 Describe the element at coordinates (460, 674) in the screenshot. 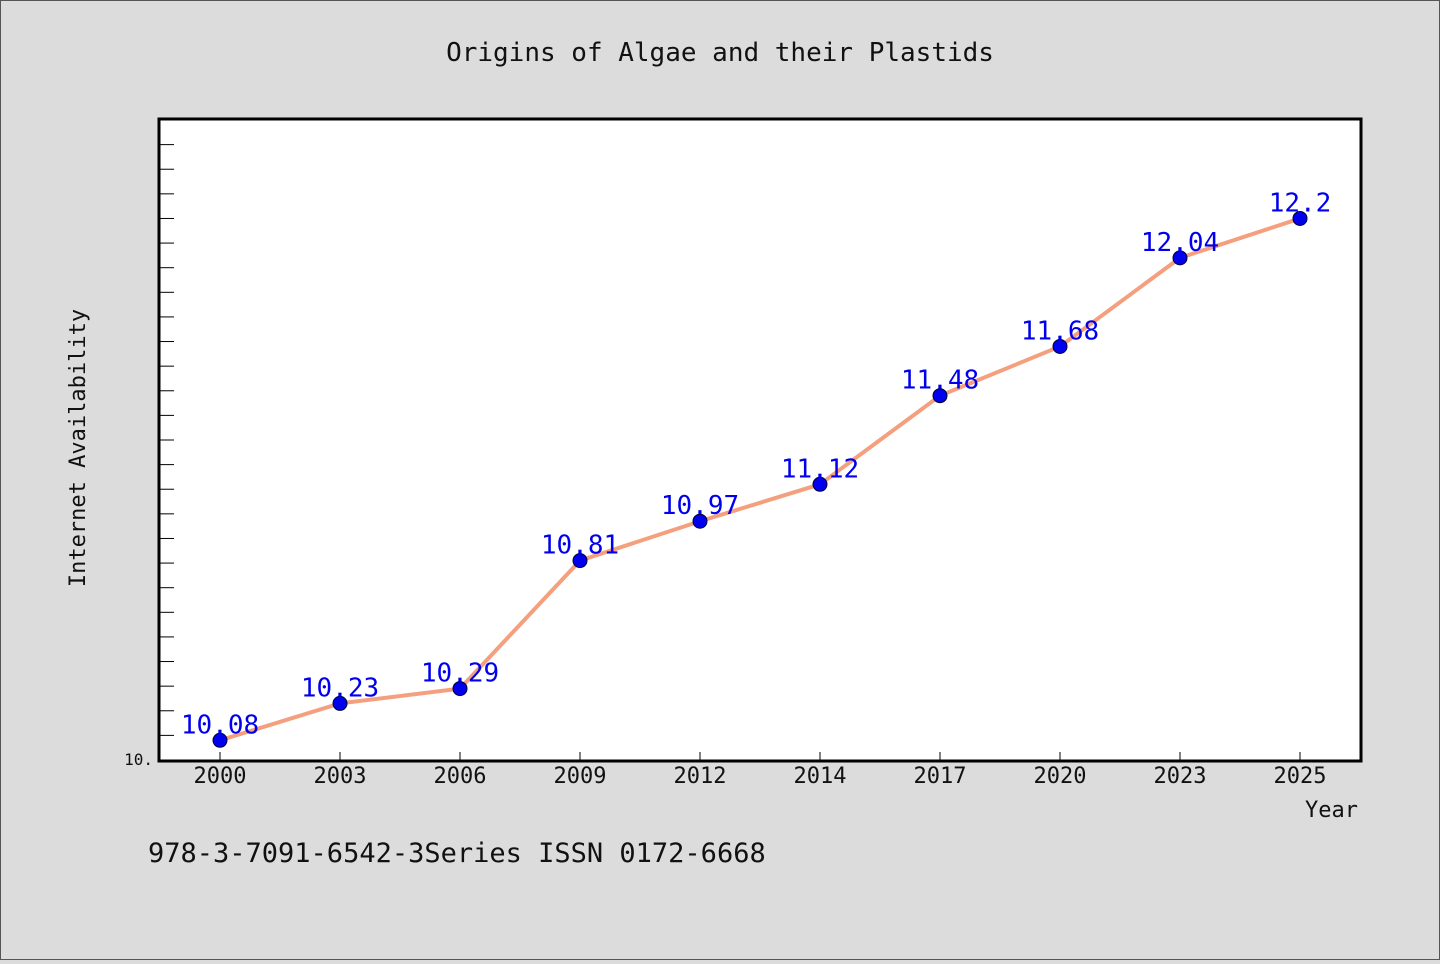

I see `data-label: 10.29` at that location.